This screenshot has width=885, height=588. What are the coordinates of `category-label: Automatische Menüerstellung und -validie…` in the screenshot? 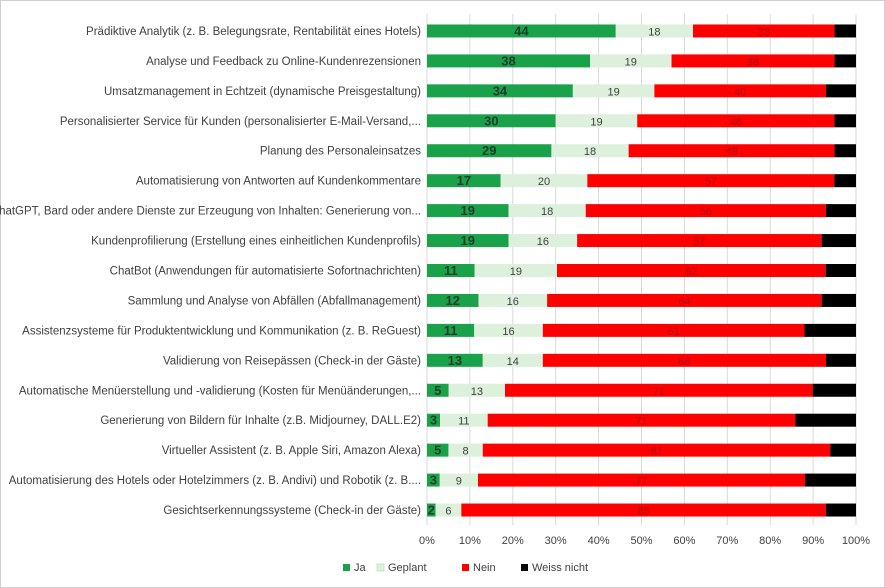 It's located at (220, 391).